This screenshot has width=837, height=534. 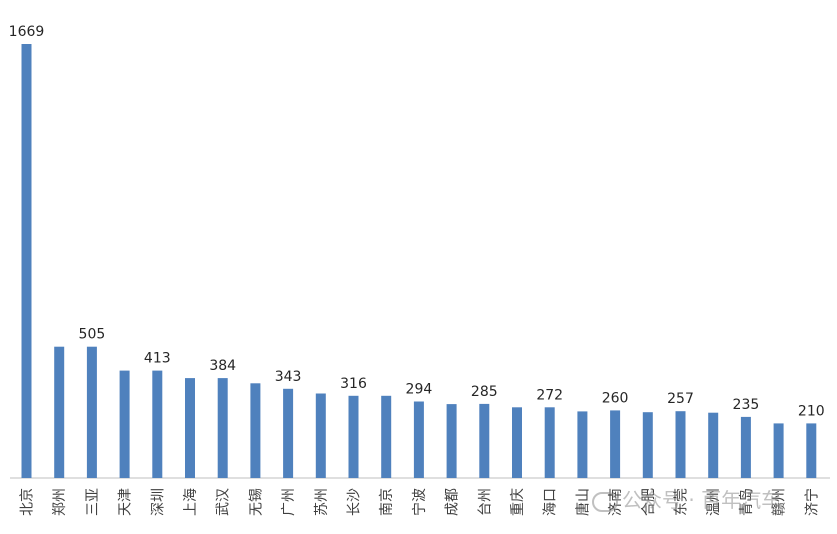 I want to click on data-label: 235, so click(x=746, y=405).